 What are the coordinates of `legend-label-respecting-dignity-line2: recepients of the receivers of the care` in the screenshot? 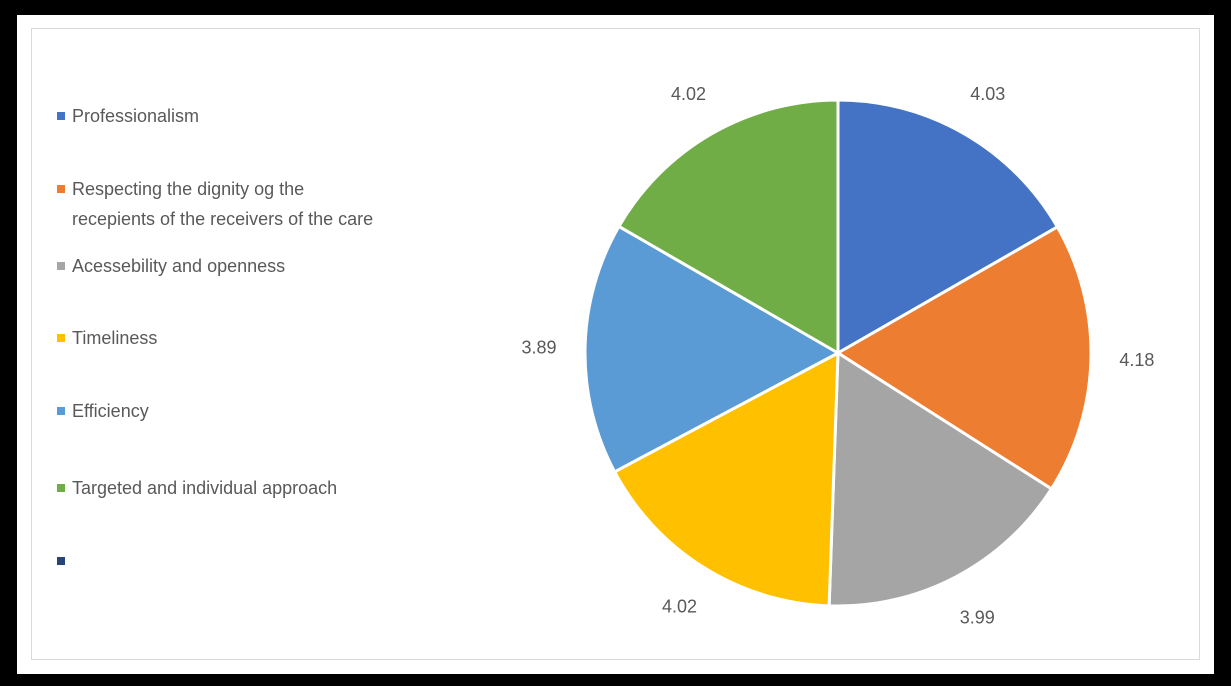 It's located at (223, 219).